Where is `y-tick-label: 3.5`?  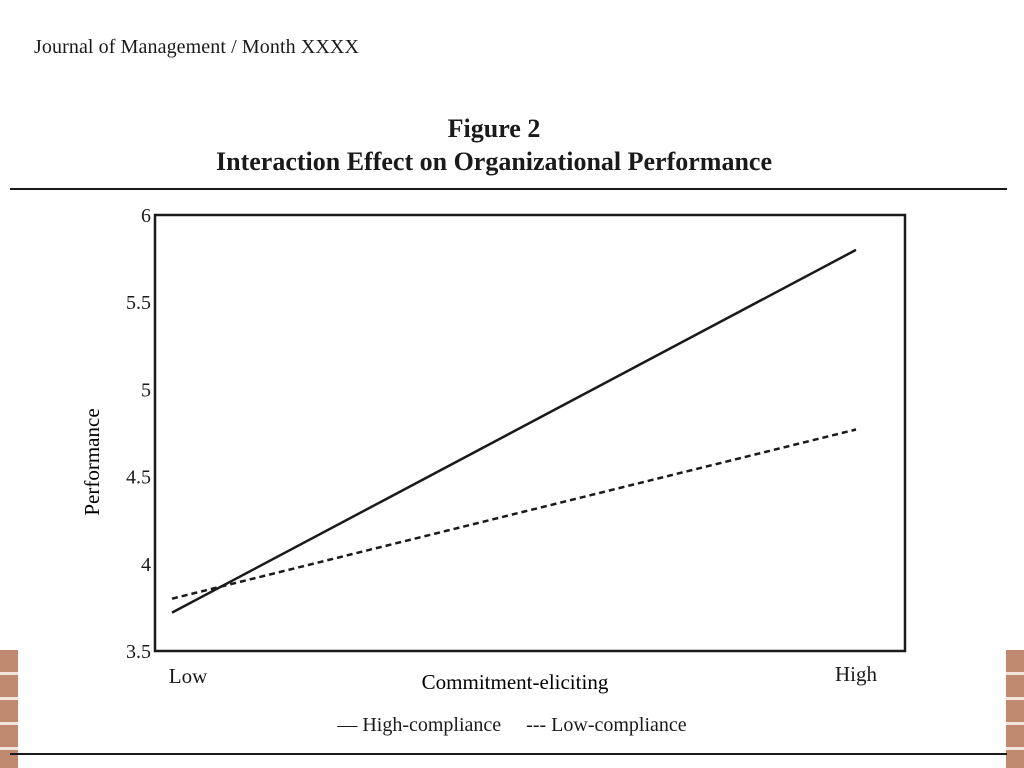 y-tick-label: 3.5 is located at coordinates (138, 652).